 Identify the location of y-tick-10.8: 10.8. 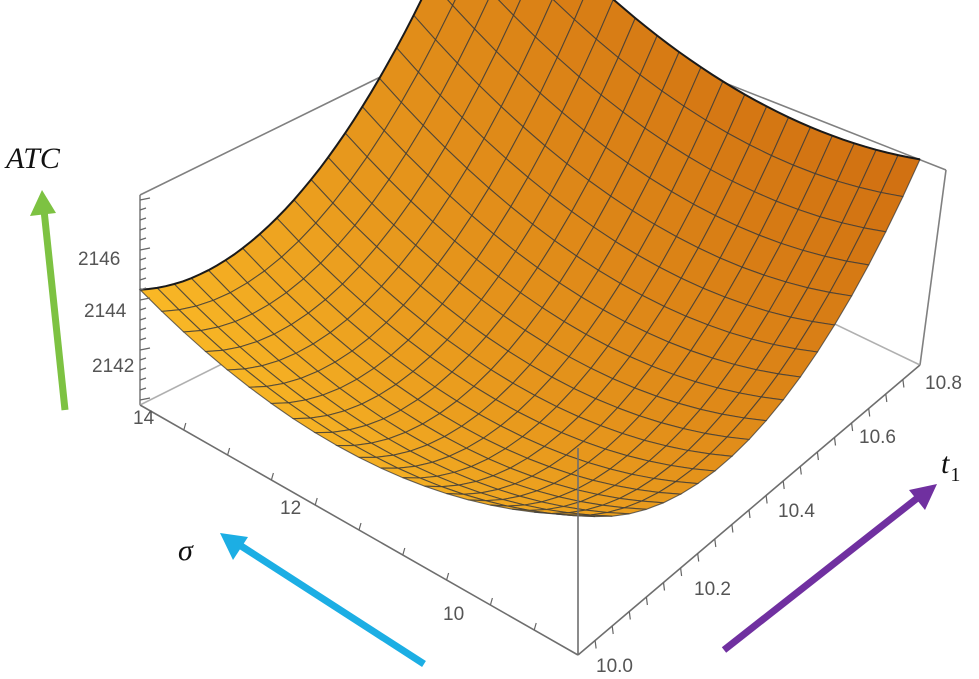
(943, 383).